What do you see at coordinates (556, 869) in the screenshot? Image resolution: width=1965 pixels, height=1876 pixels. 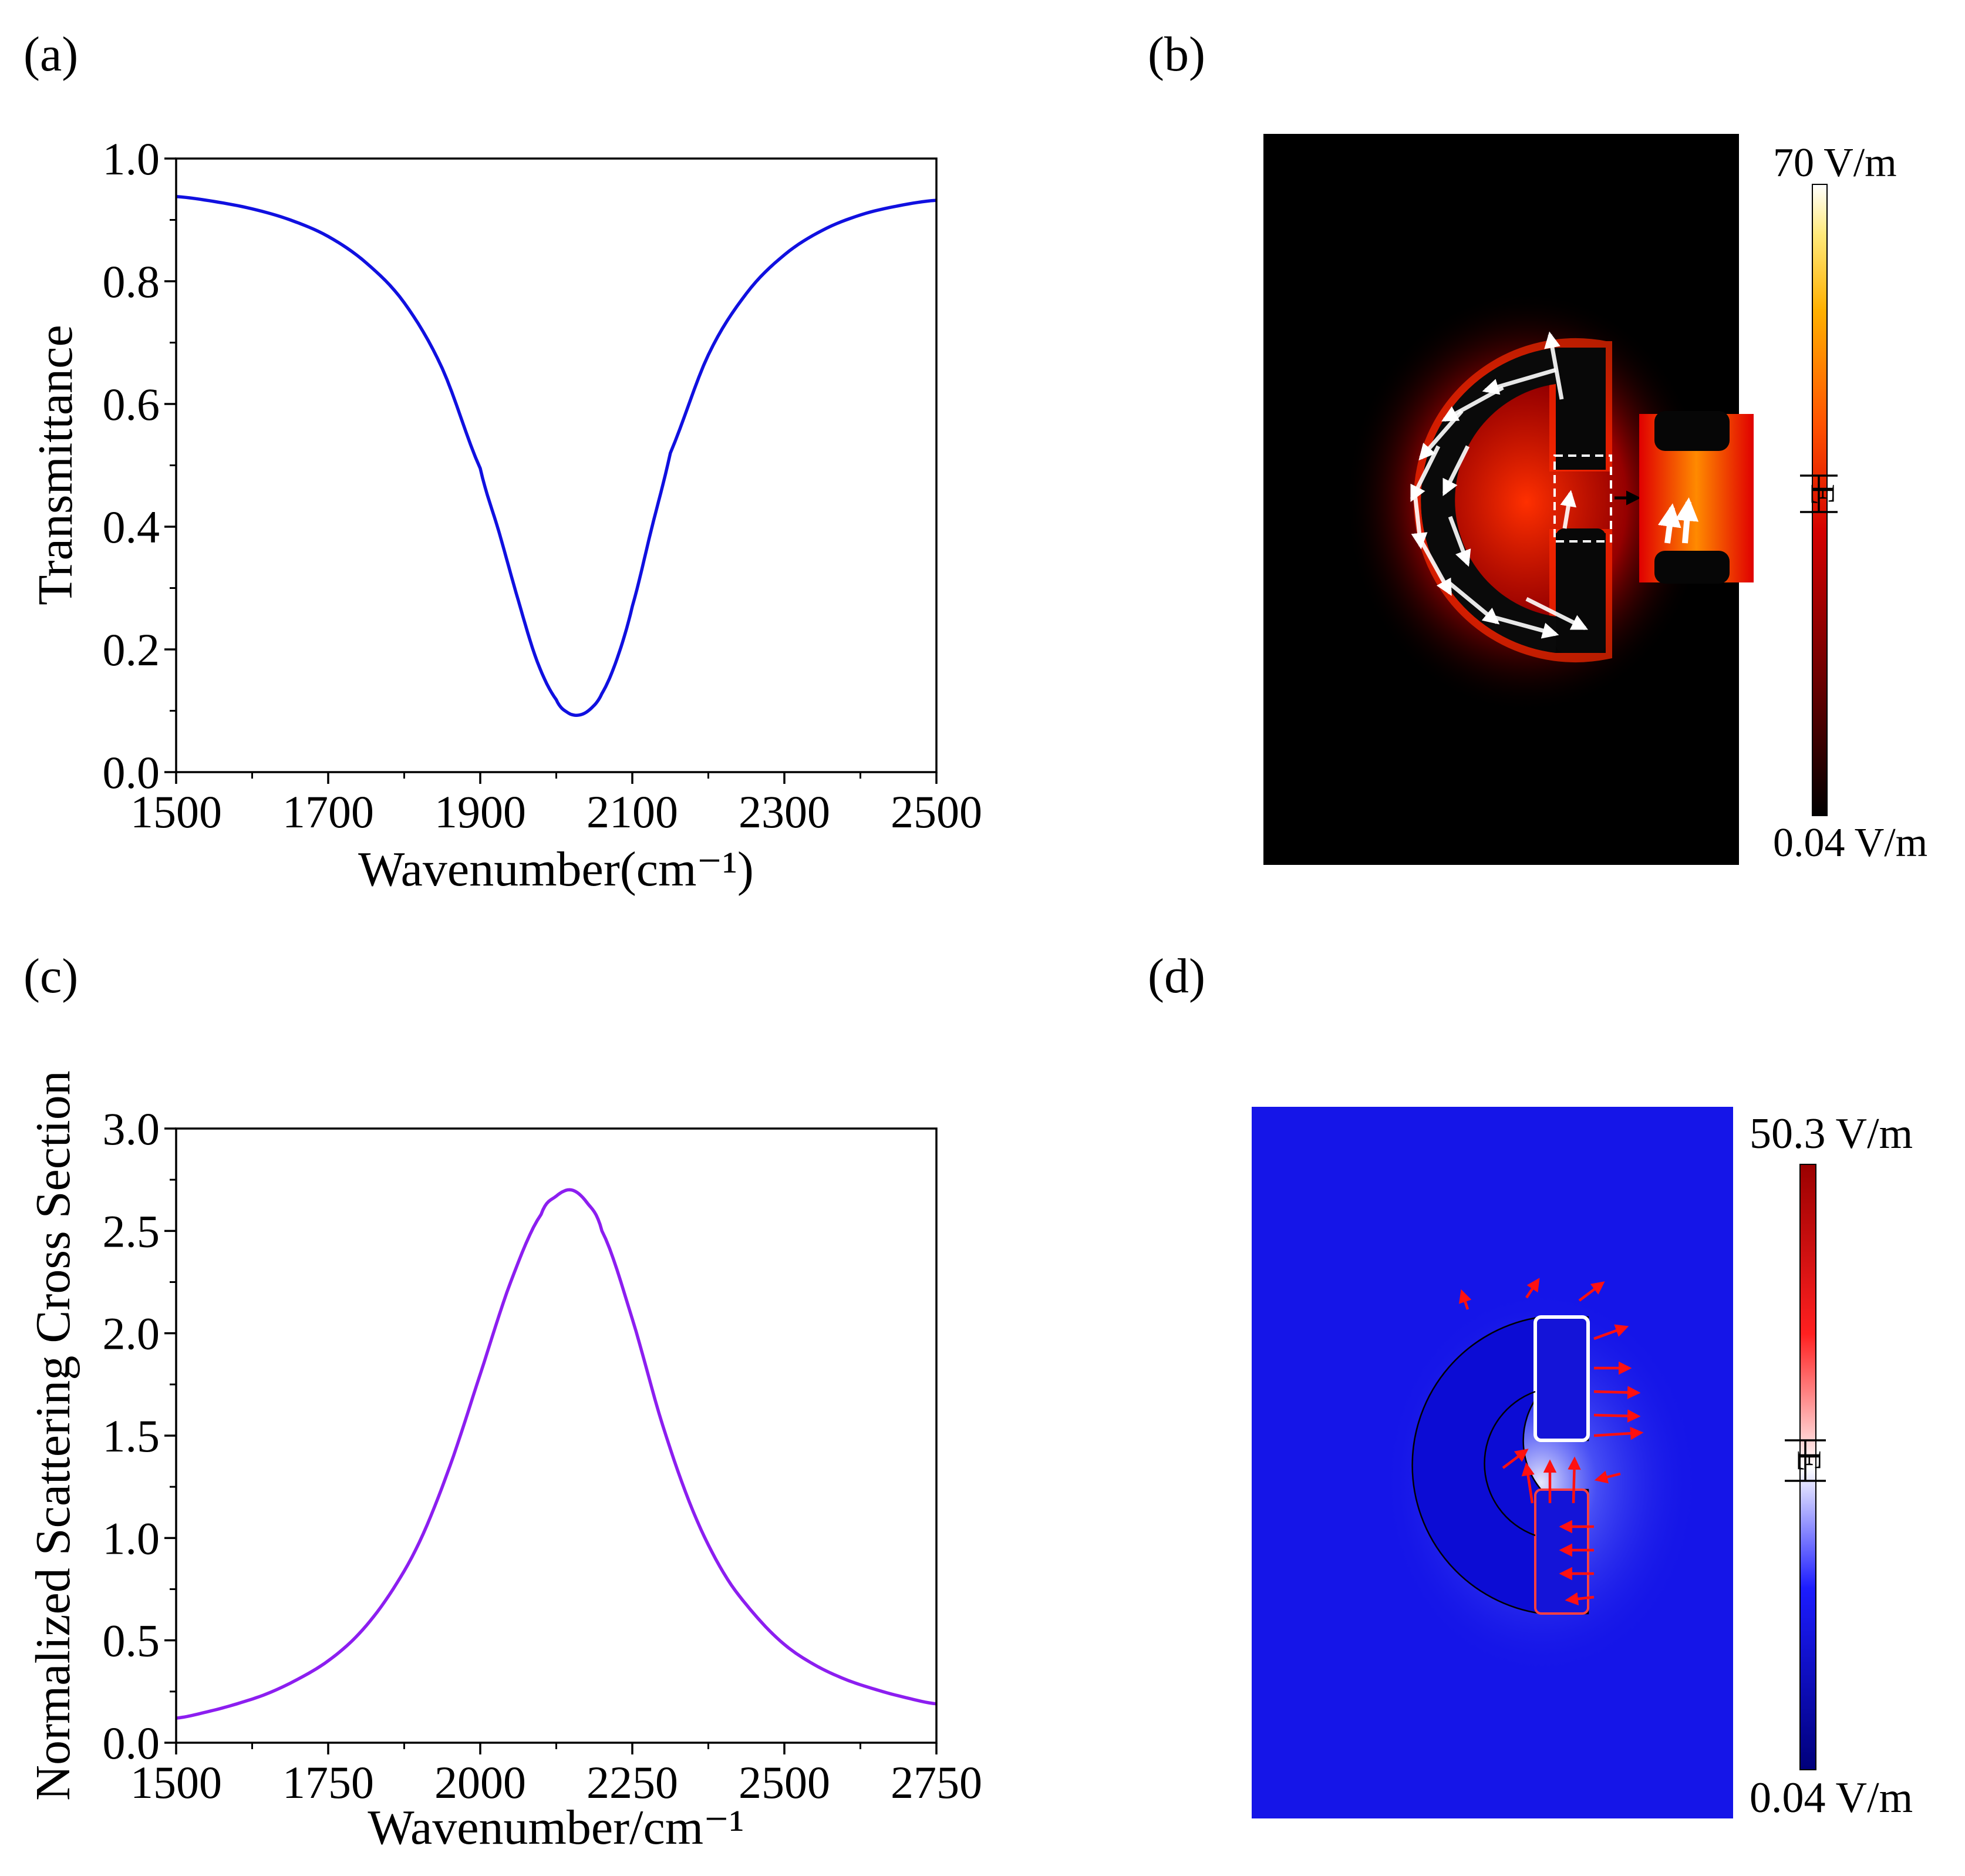 I see `x-axis-label: Wavenumber(cm⁻¹)` at bounding box center [556, 869].